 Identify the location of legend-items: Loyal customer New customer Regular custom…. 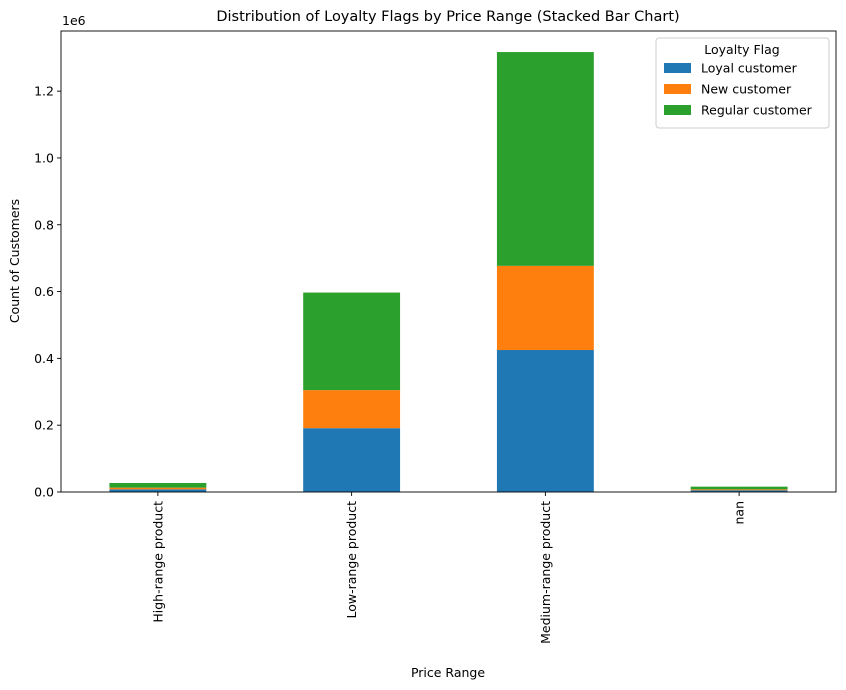
(738, 89).